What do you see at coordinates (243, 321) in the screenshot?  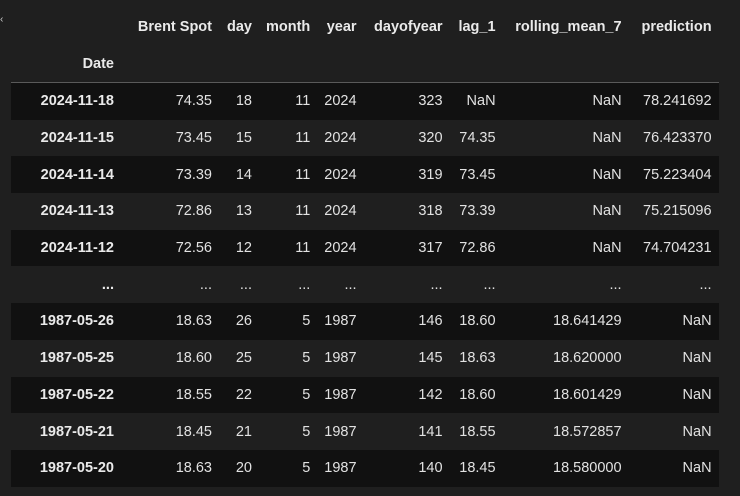 I see `cell-day: 26` at bounding box center [243, 321].